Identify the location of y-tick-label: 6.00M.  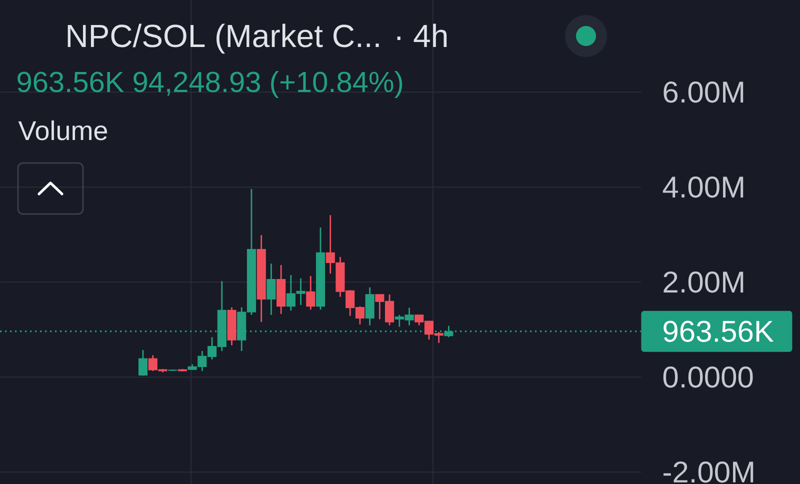
(704, 92).